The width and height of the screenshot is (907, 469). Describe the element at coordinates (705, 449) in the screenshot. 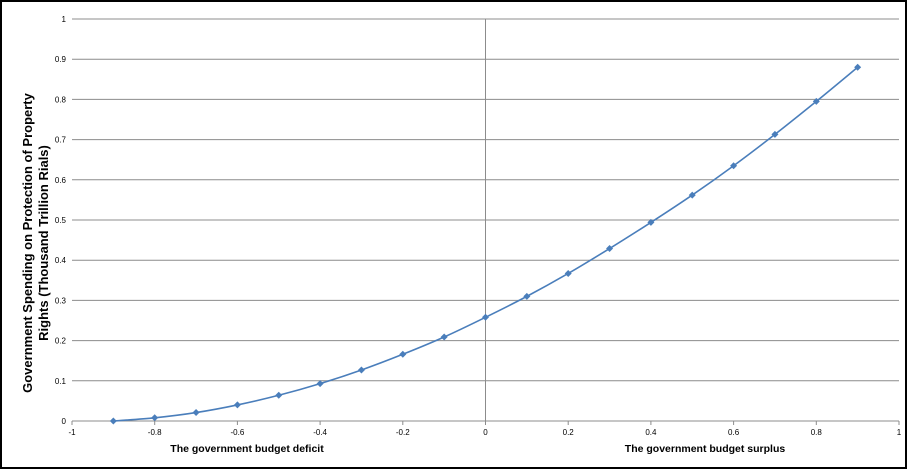

I see `x-axis-label-surplus: The government budget surplus` at that location.